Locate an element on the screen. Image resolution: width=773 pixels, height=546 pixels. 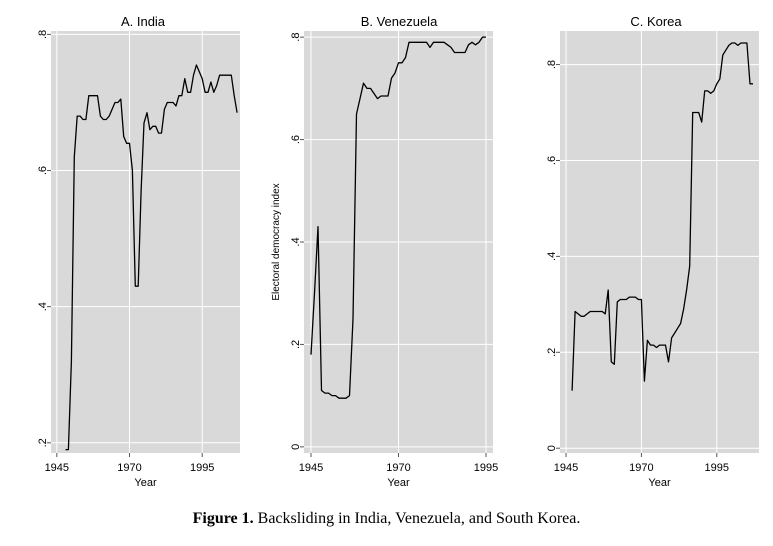
india-ytick-label-1: .4 is located at coordinates (43, 306).